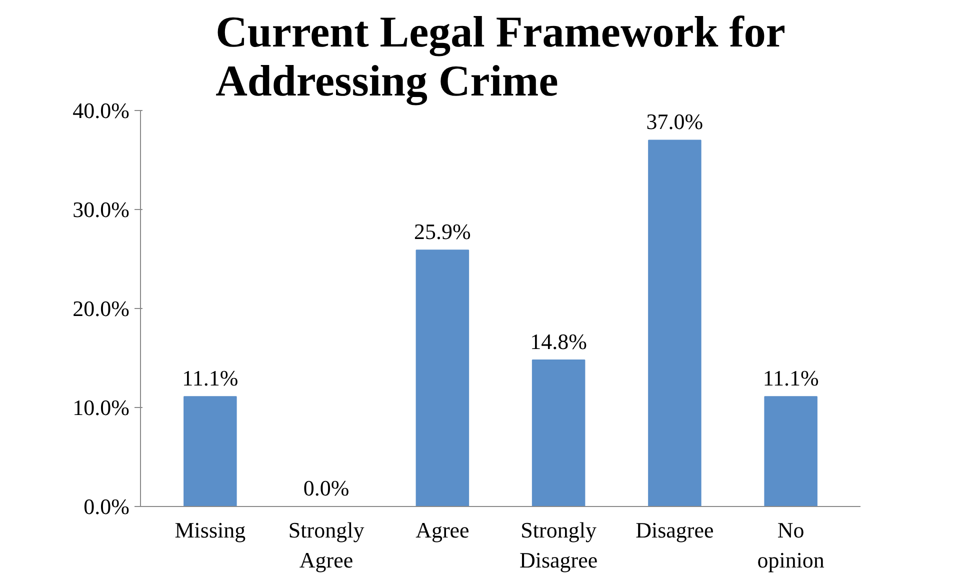  I want to click on y-tick-label: 40.0%, so click(101, 110).